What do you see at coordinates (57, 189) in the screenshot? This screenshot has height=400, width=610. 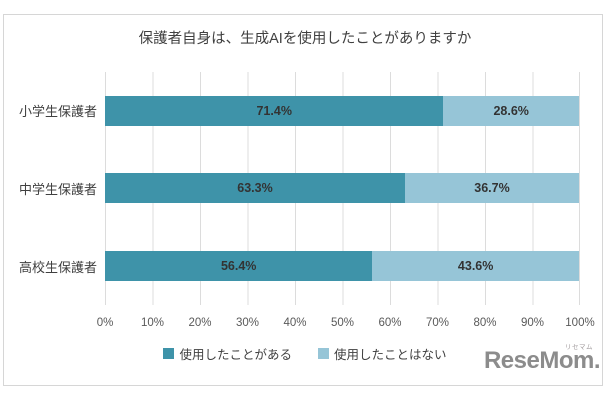 I see `y-axis-label: 中学生保護者` at bounding box center [57, 189].